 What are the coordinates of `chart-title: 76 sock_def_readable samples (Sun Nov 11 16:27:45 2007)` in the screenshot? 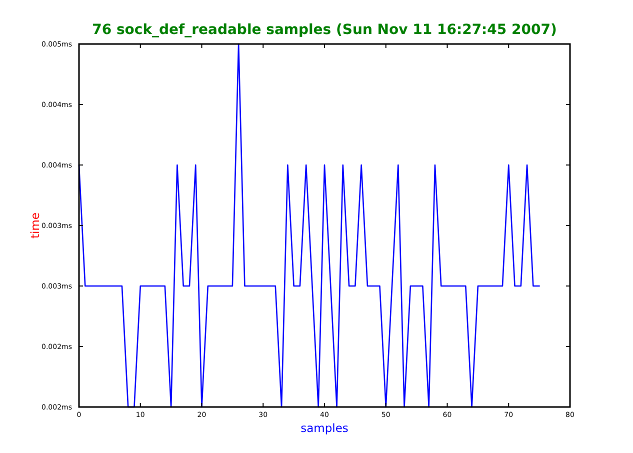 It's located at (324, 30).